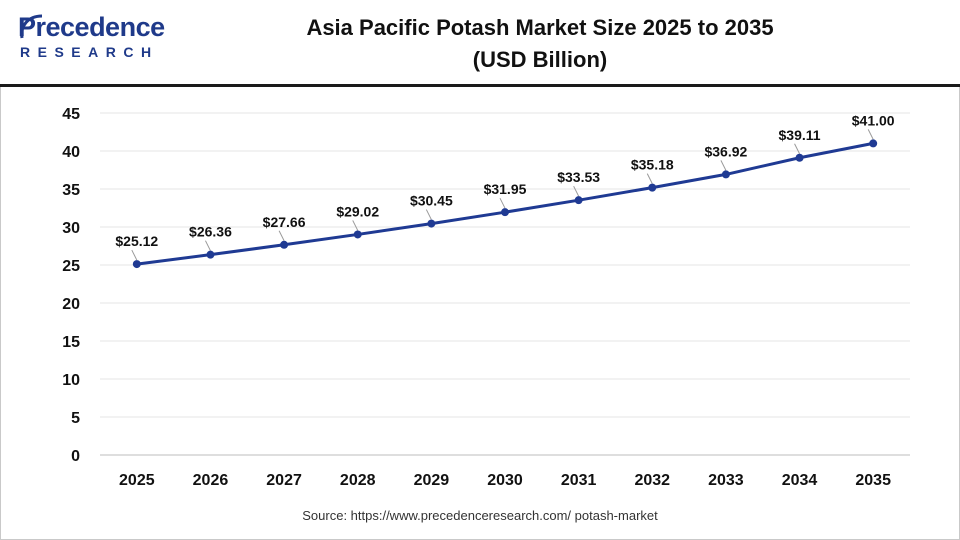 The width and height of the screenshot is (960, 540). I want to click on x-tick-label: 2034, so click(800, 480).